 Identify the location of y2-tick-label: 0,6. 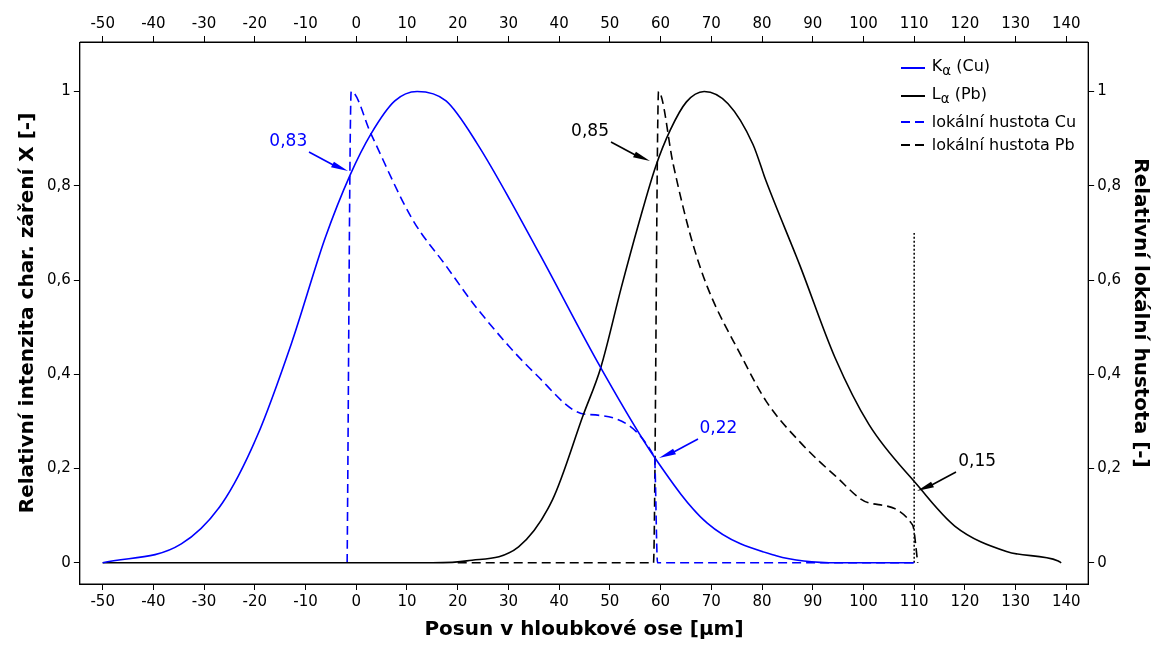
(1109, 278).